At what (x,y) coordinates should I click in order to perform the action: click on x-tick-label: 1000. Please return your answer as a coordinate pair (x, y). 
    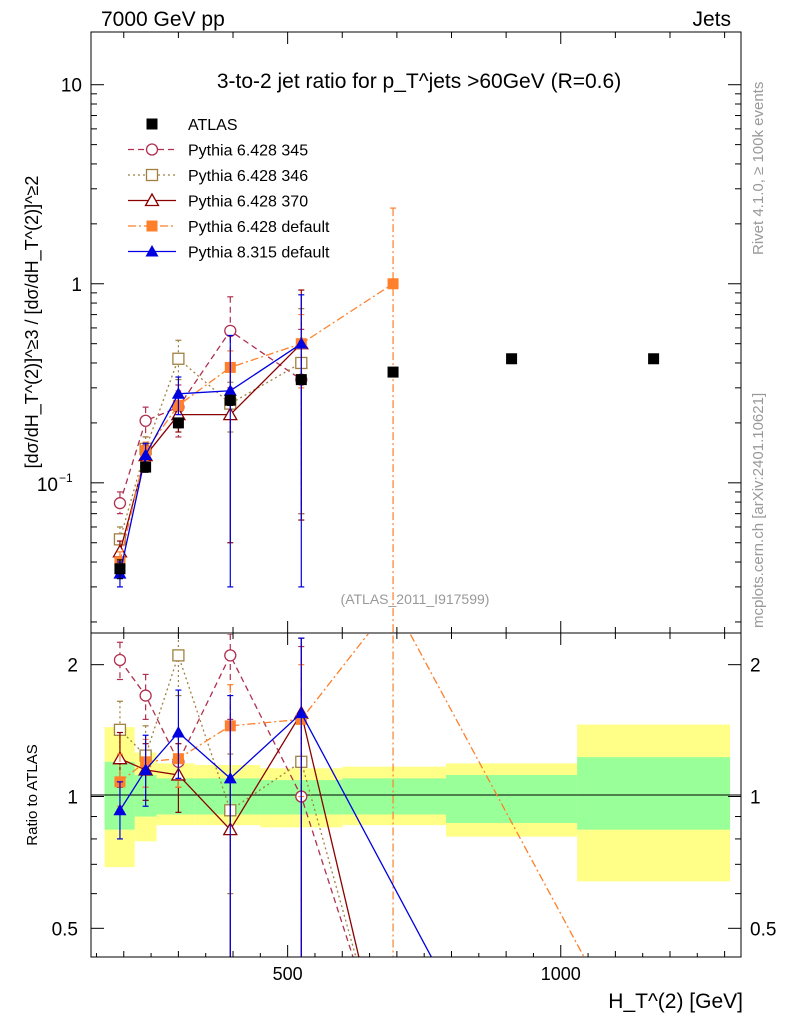
    Looking at the image, I should click on (561, 974).